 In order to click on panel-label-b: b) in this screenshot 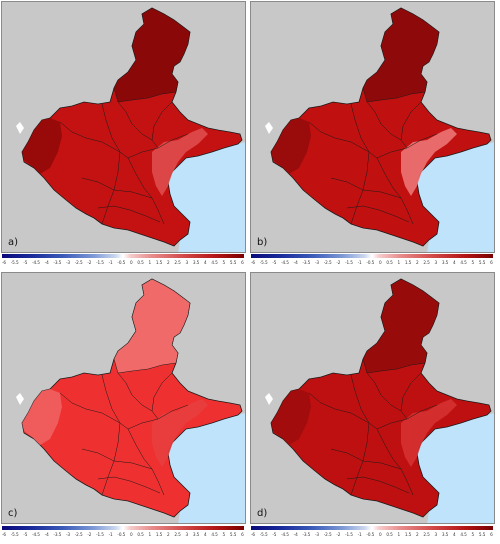, I will do `click(262, 242)`.